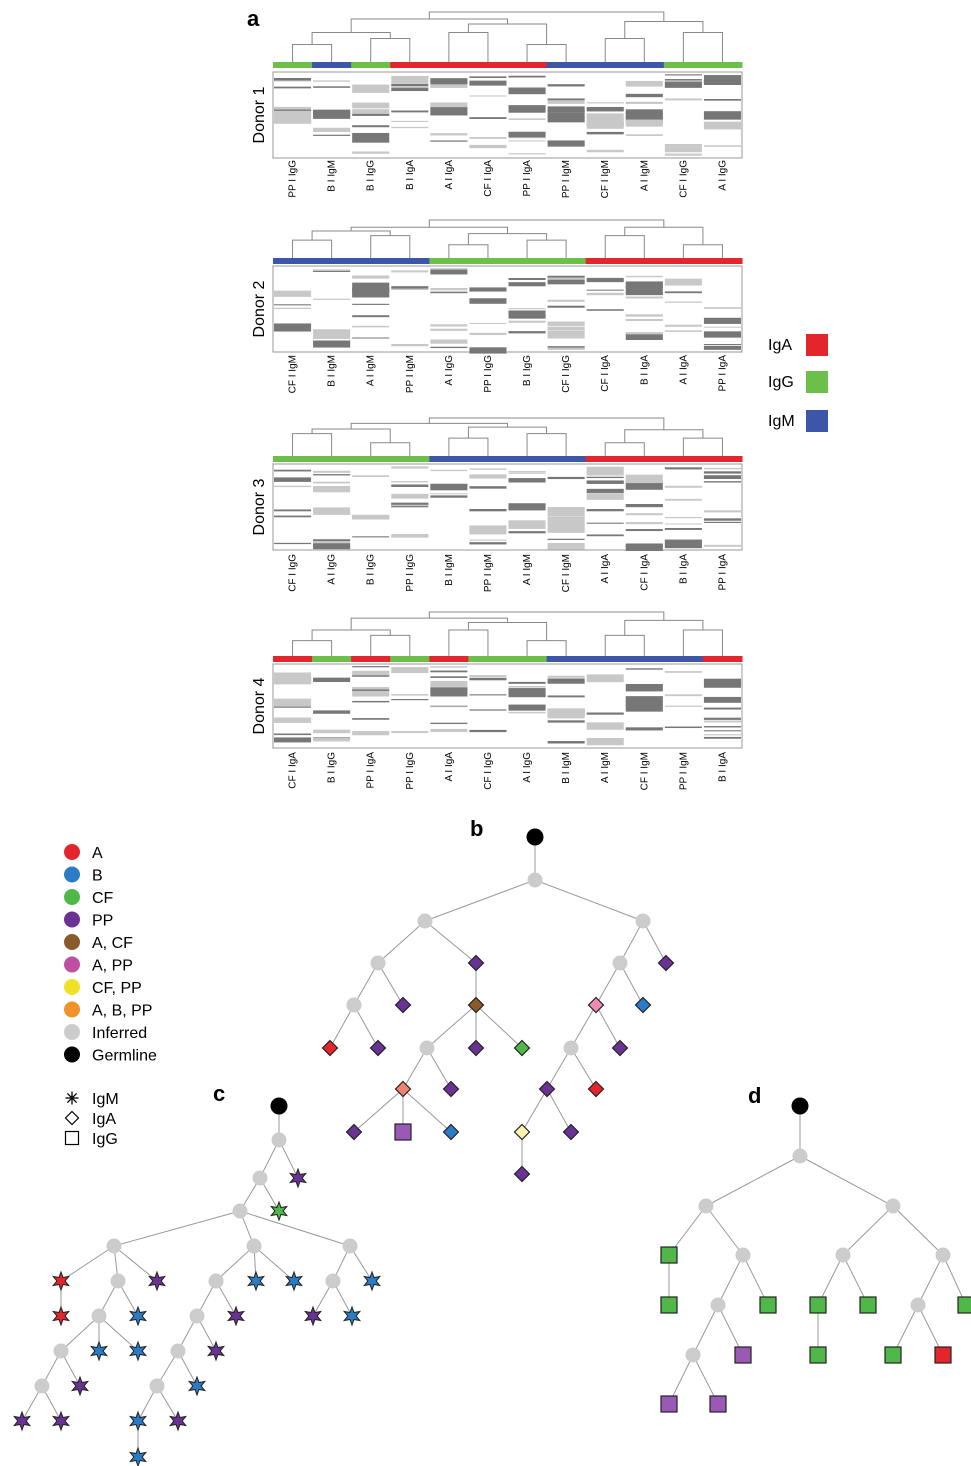 The height and width of the screenshot is (1466, 971). What do you see at coordinates (332, 569) in the screenshot?
I see `column-label: A I IgG` at bounding box center [332, 569].